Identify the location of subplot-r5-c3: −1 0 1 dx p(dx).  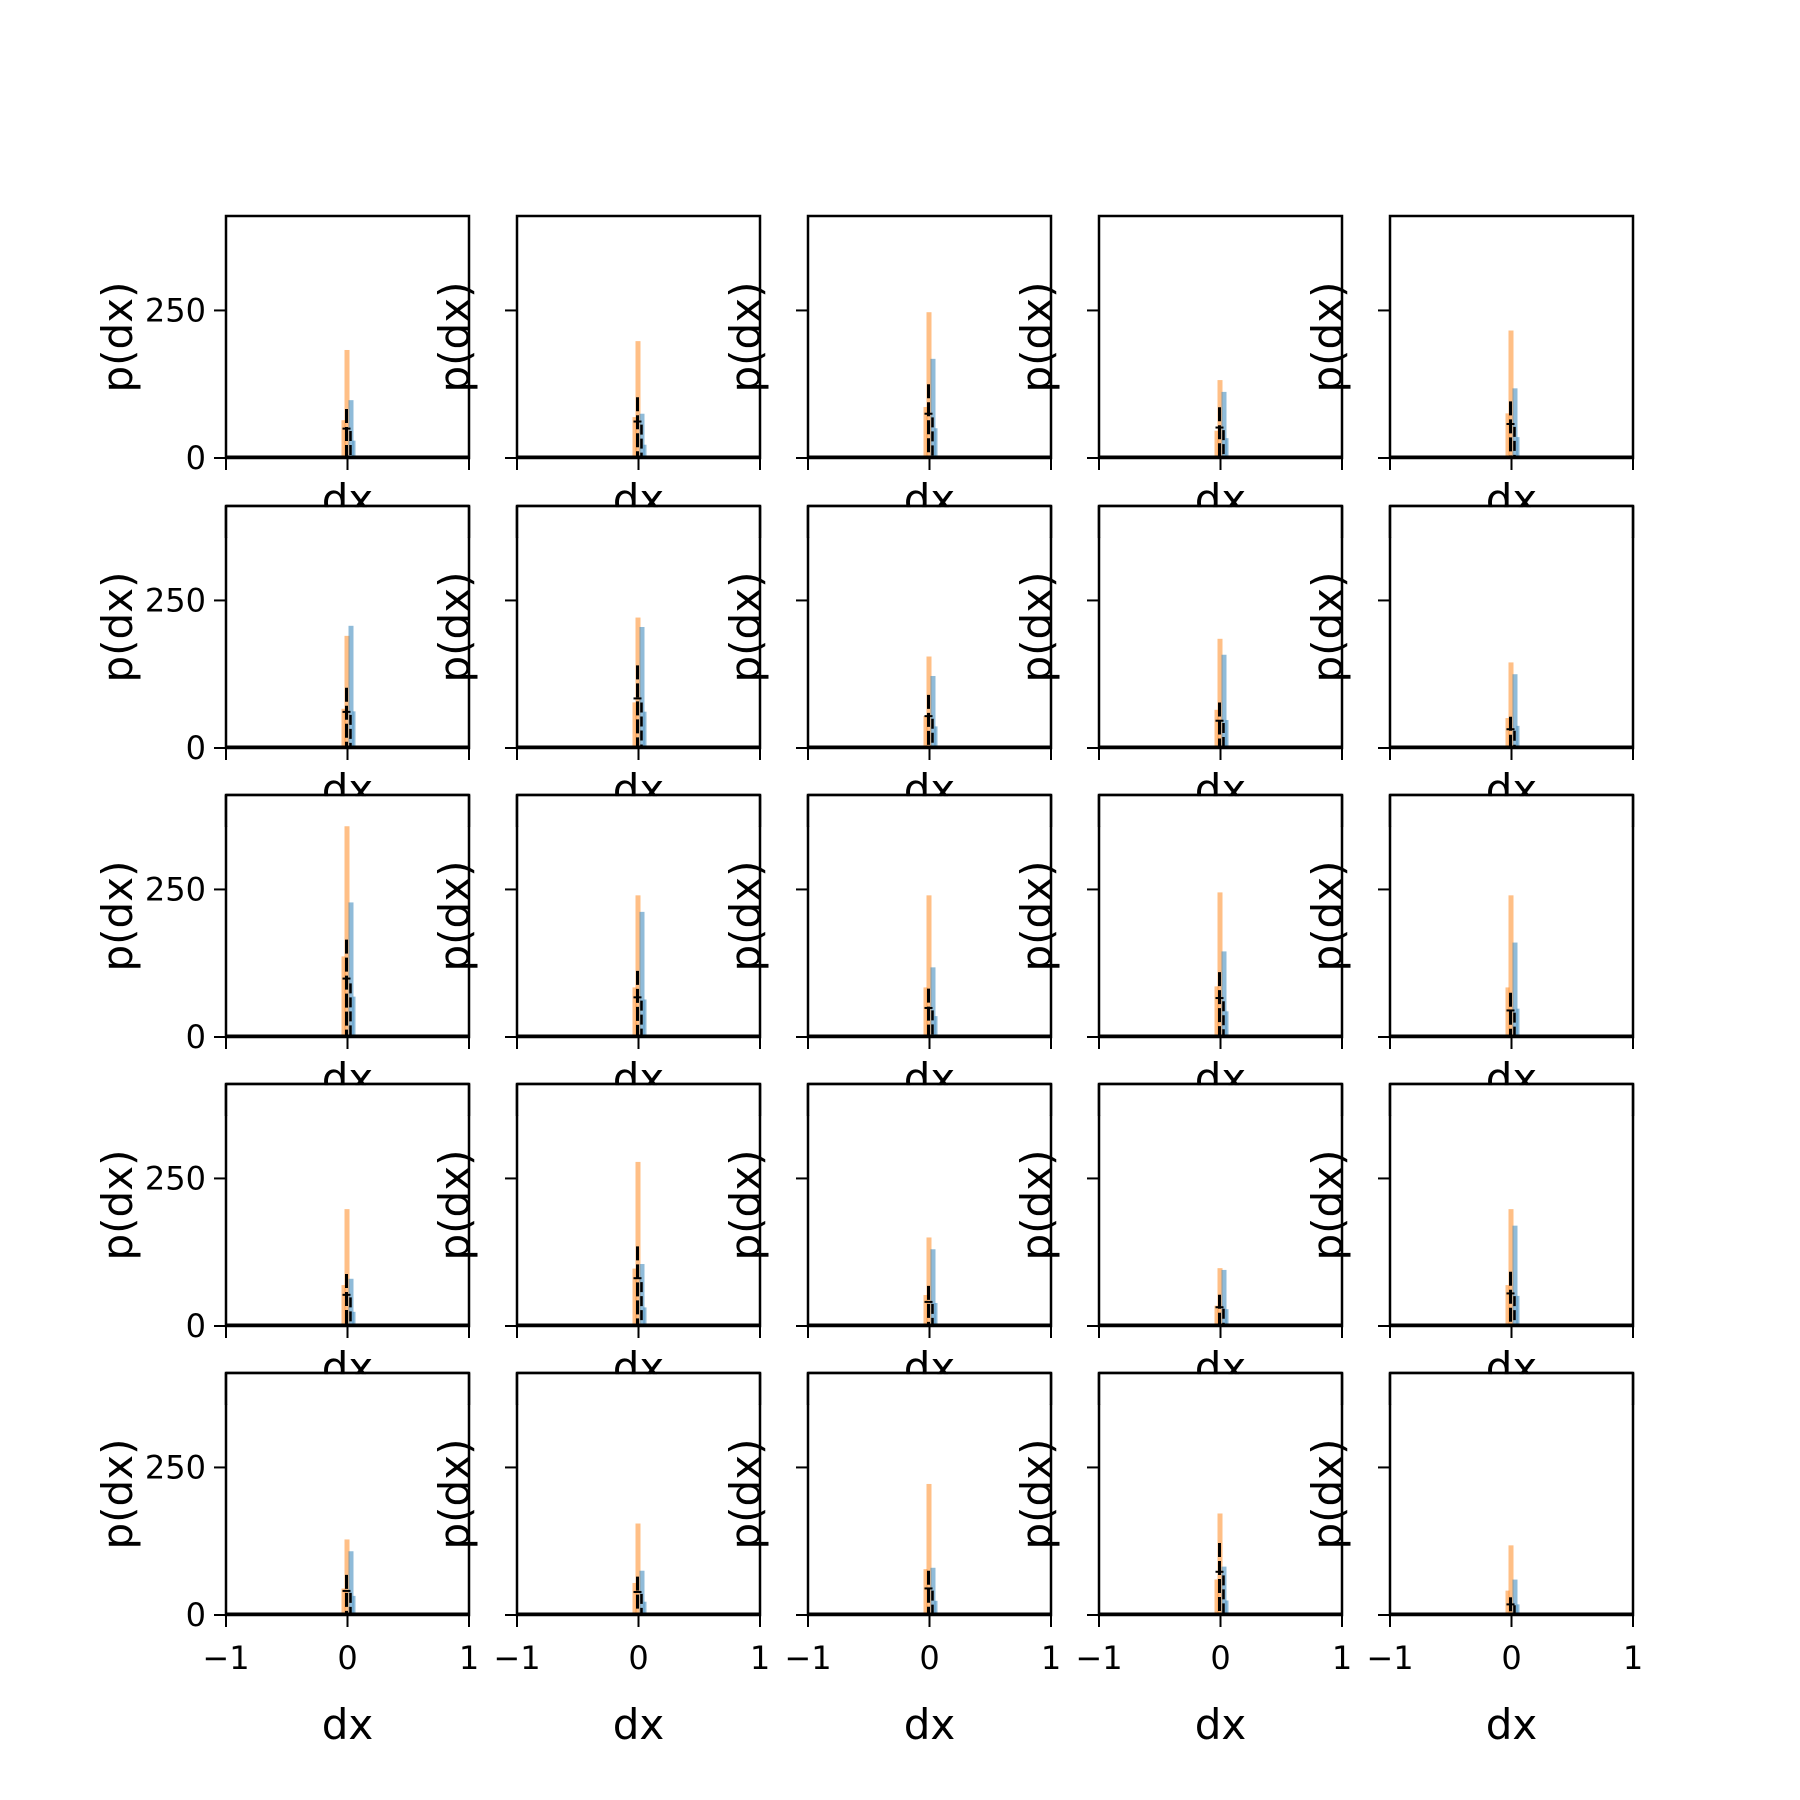
(891, 1560).